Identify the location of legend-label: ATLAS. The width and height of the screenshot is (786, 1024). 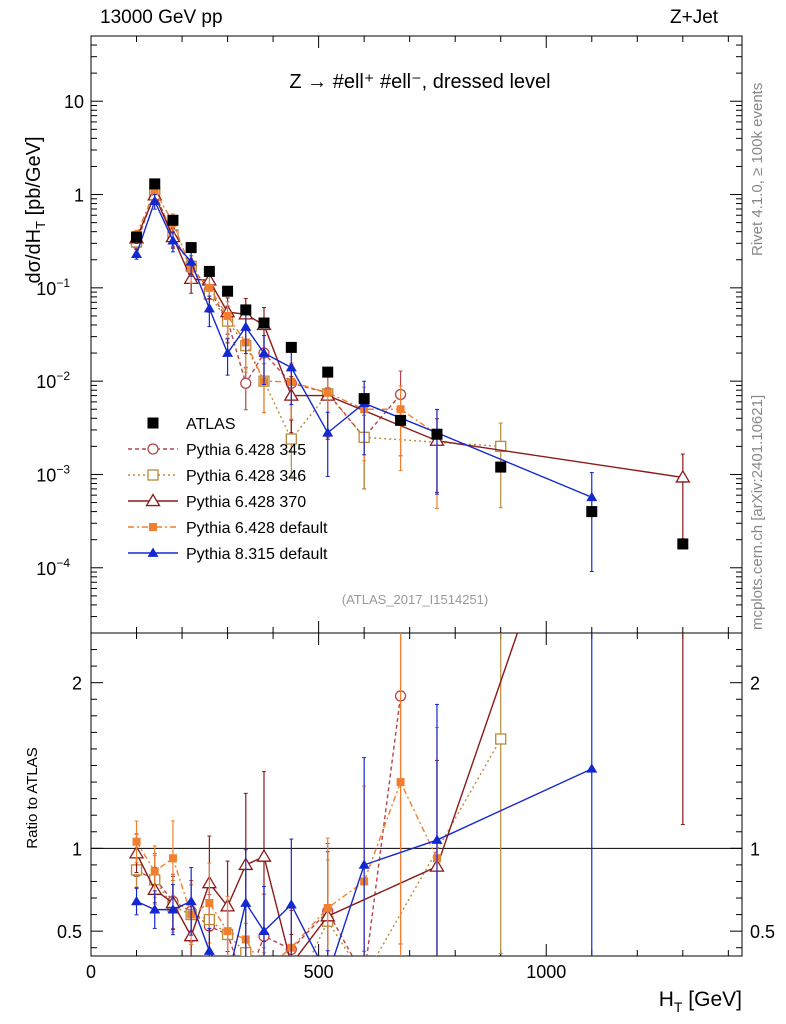
(211, 424).